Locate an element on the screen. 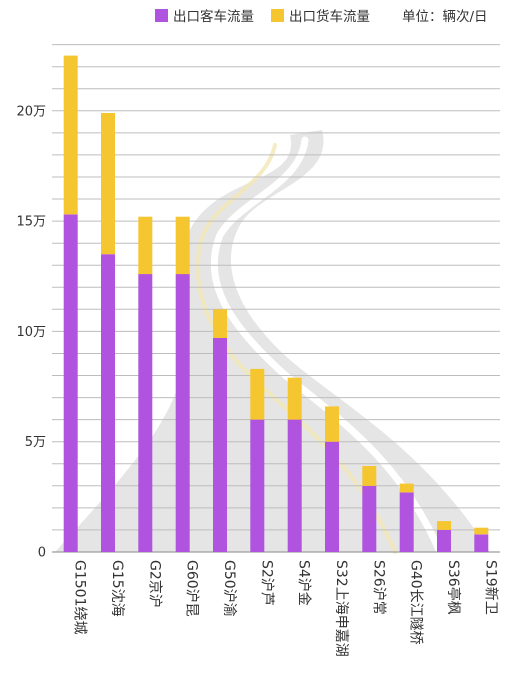  y-axis: 0 5万 10万 15万 20万 is located at coordinates (31, 332).